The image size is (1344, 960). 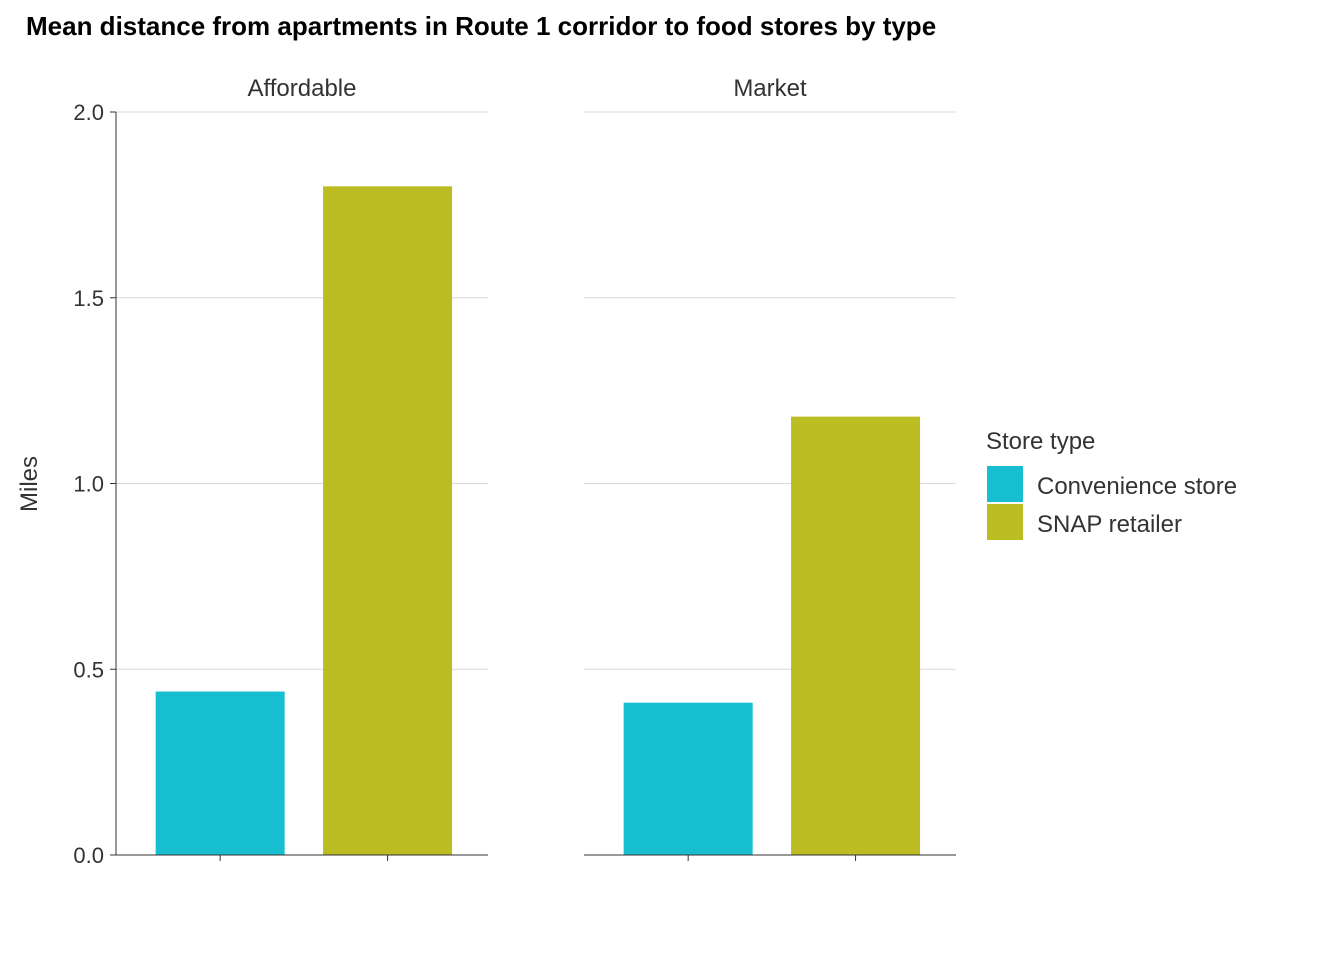 What do you see at coordinates (29, 484) in the screenshot?
I see `y-axis-title: Miles` at bounding box center [29, 484].